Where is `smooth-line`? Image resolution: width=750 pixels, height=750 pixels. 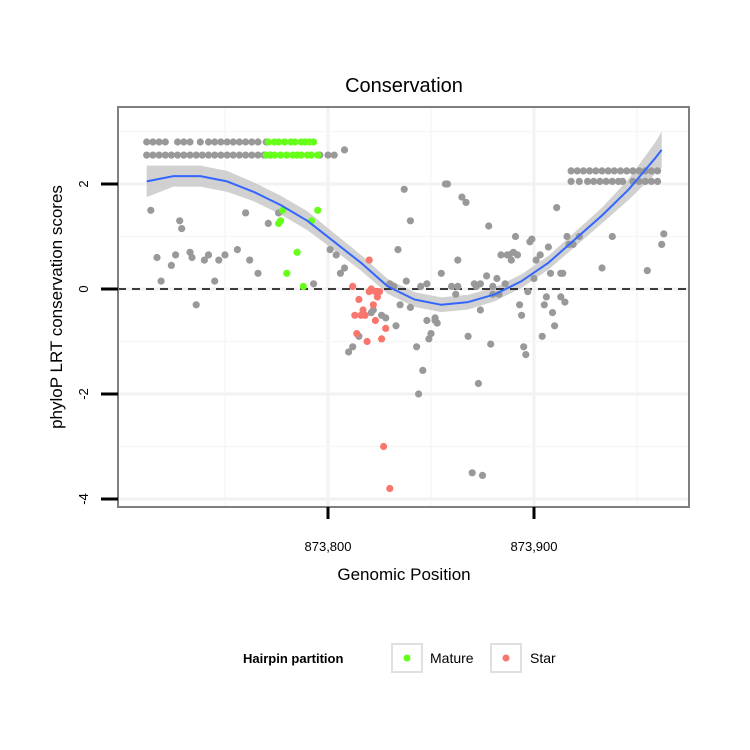
smooth-line is located at coordinates (404, 227).